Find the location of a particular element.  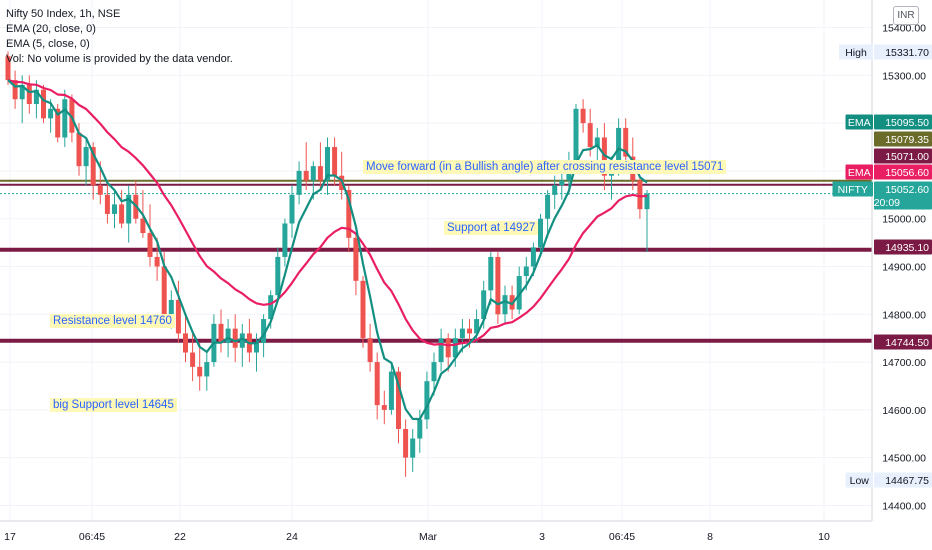

price-tick-label: 14400.00 is located at coordinates (904, 506).